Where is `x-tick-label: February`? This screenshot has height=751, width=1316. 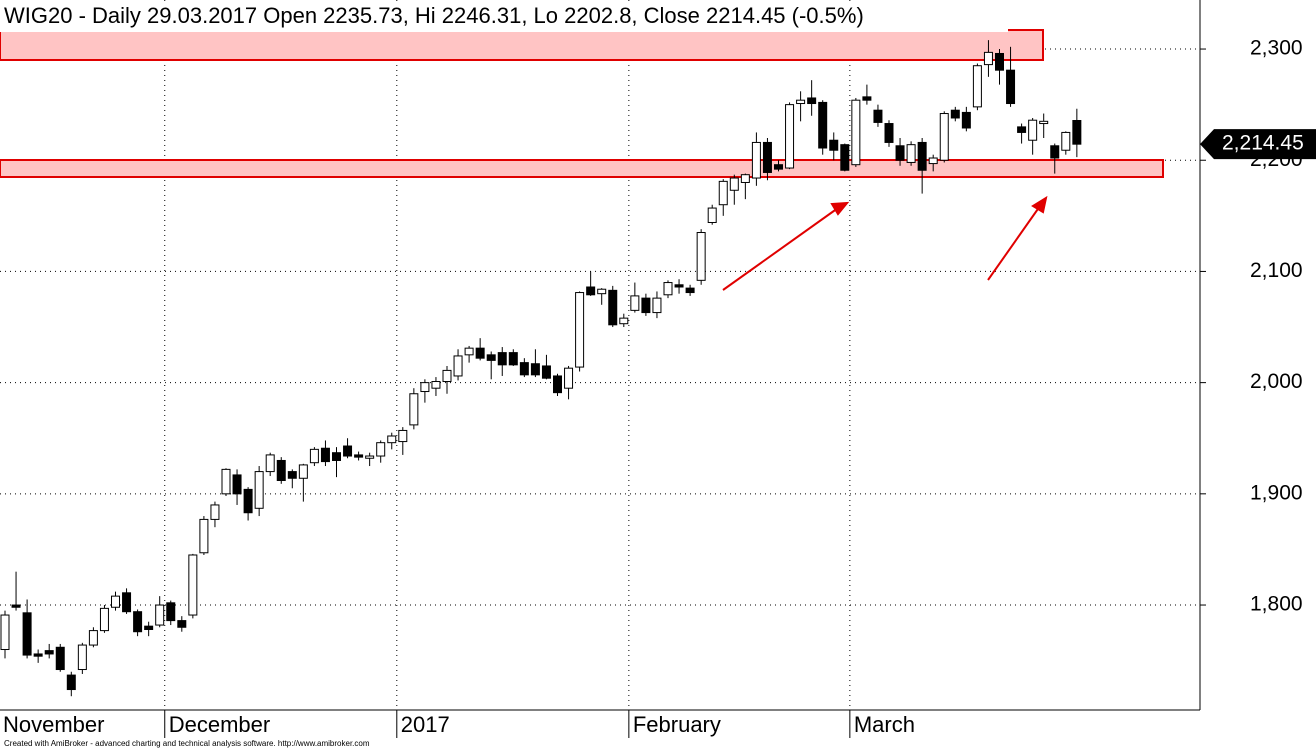
x-tick-label: February is located at coordinates (677, 724).